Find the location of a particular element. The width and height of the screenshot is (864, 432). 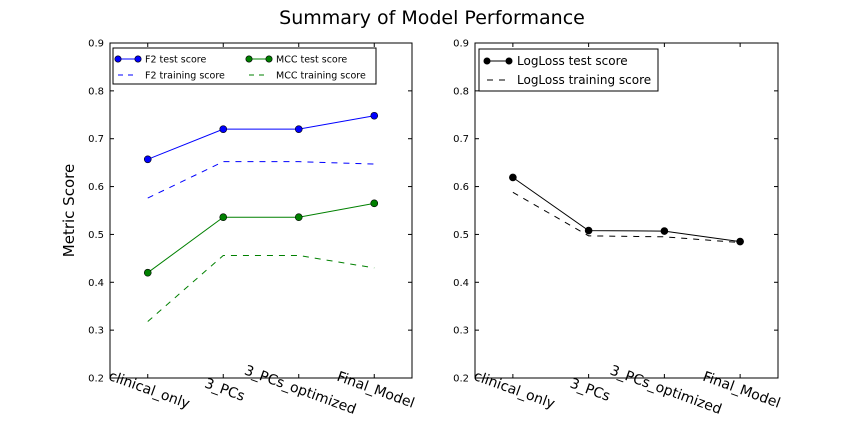

y-axis-label: Metric Score is located at coordinates (69, 210).